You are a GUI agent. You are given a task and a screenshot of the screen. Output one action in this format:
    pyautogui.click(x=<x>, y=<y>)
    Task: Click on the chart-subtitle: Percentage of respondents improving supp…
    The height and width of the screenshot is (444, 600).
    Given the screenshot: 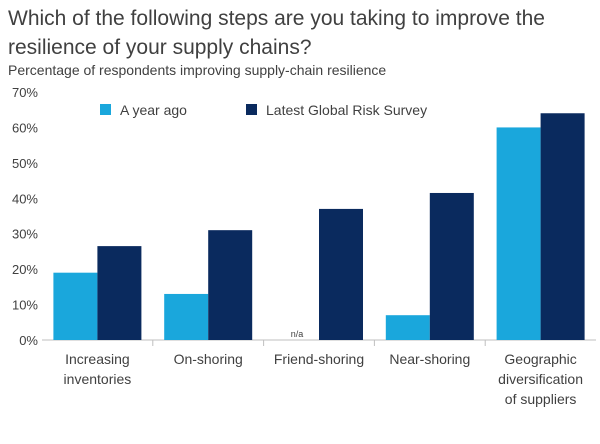 What is the action you would take?
    pyautogui.click(x=197, y=70)
    